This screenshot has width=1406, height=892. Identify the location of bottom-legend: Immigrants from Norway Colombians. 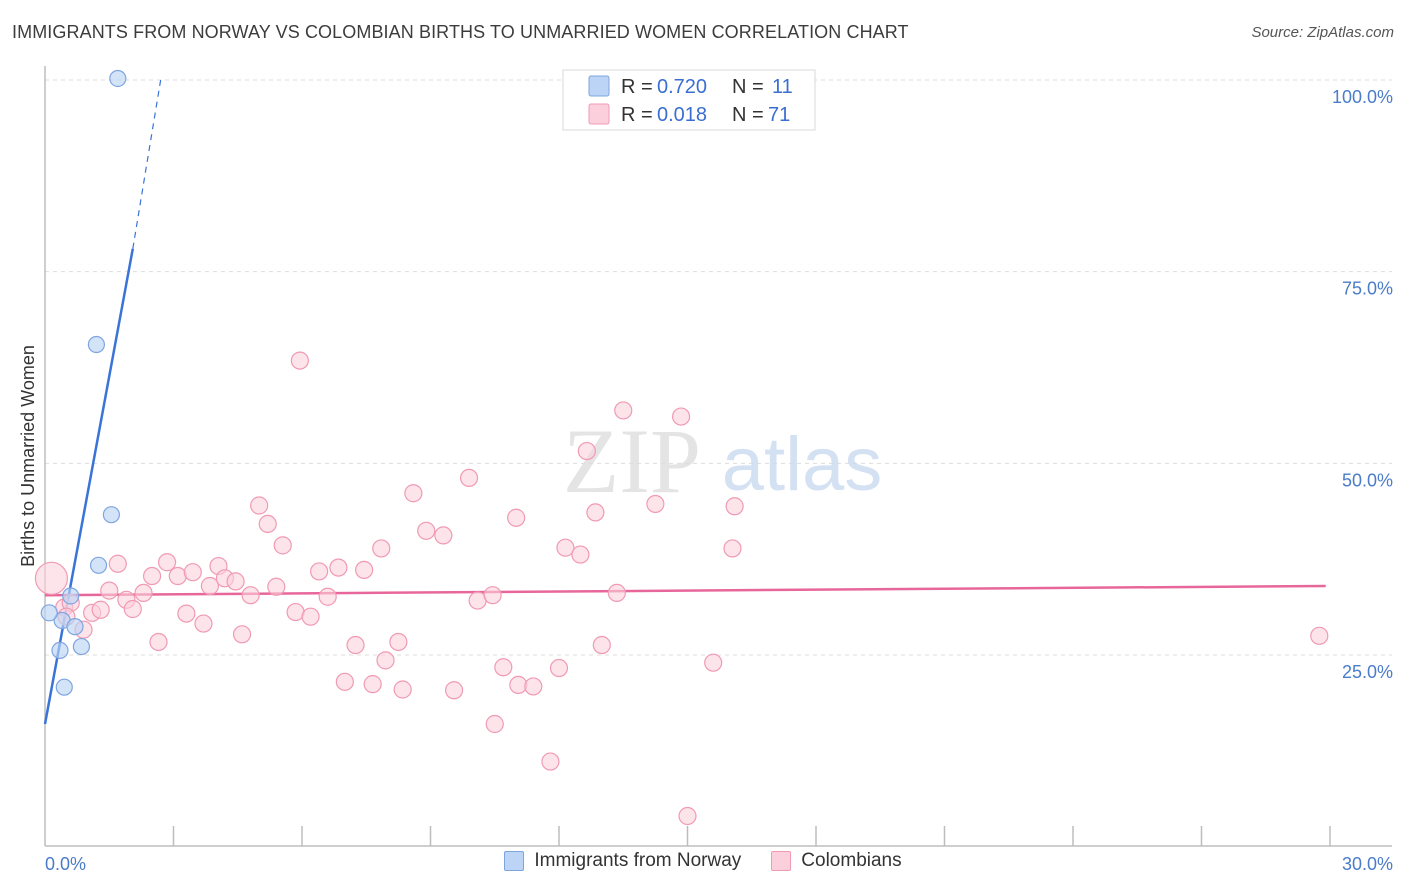
(703, 861).